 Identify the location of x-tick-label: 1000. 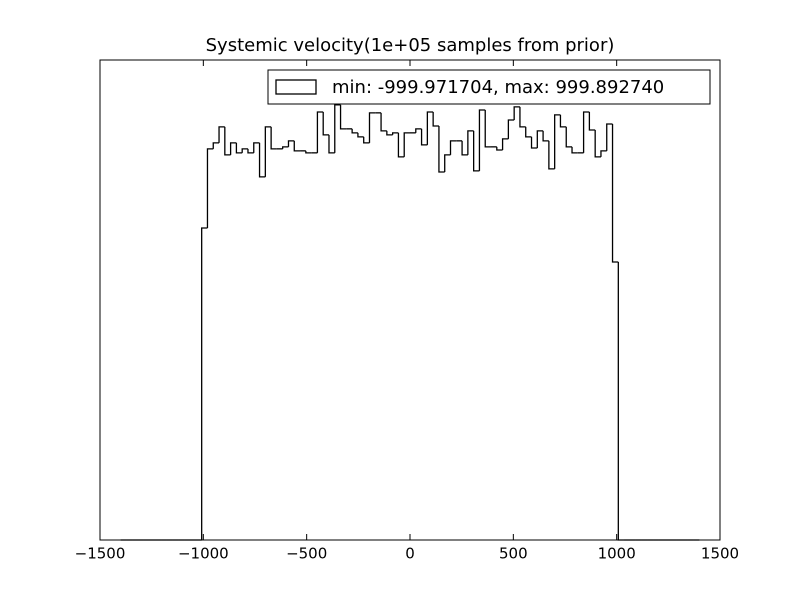
(617, 554).